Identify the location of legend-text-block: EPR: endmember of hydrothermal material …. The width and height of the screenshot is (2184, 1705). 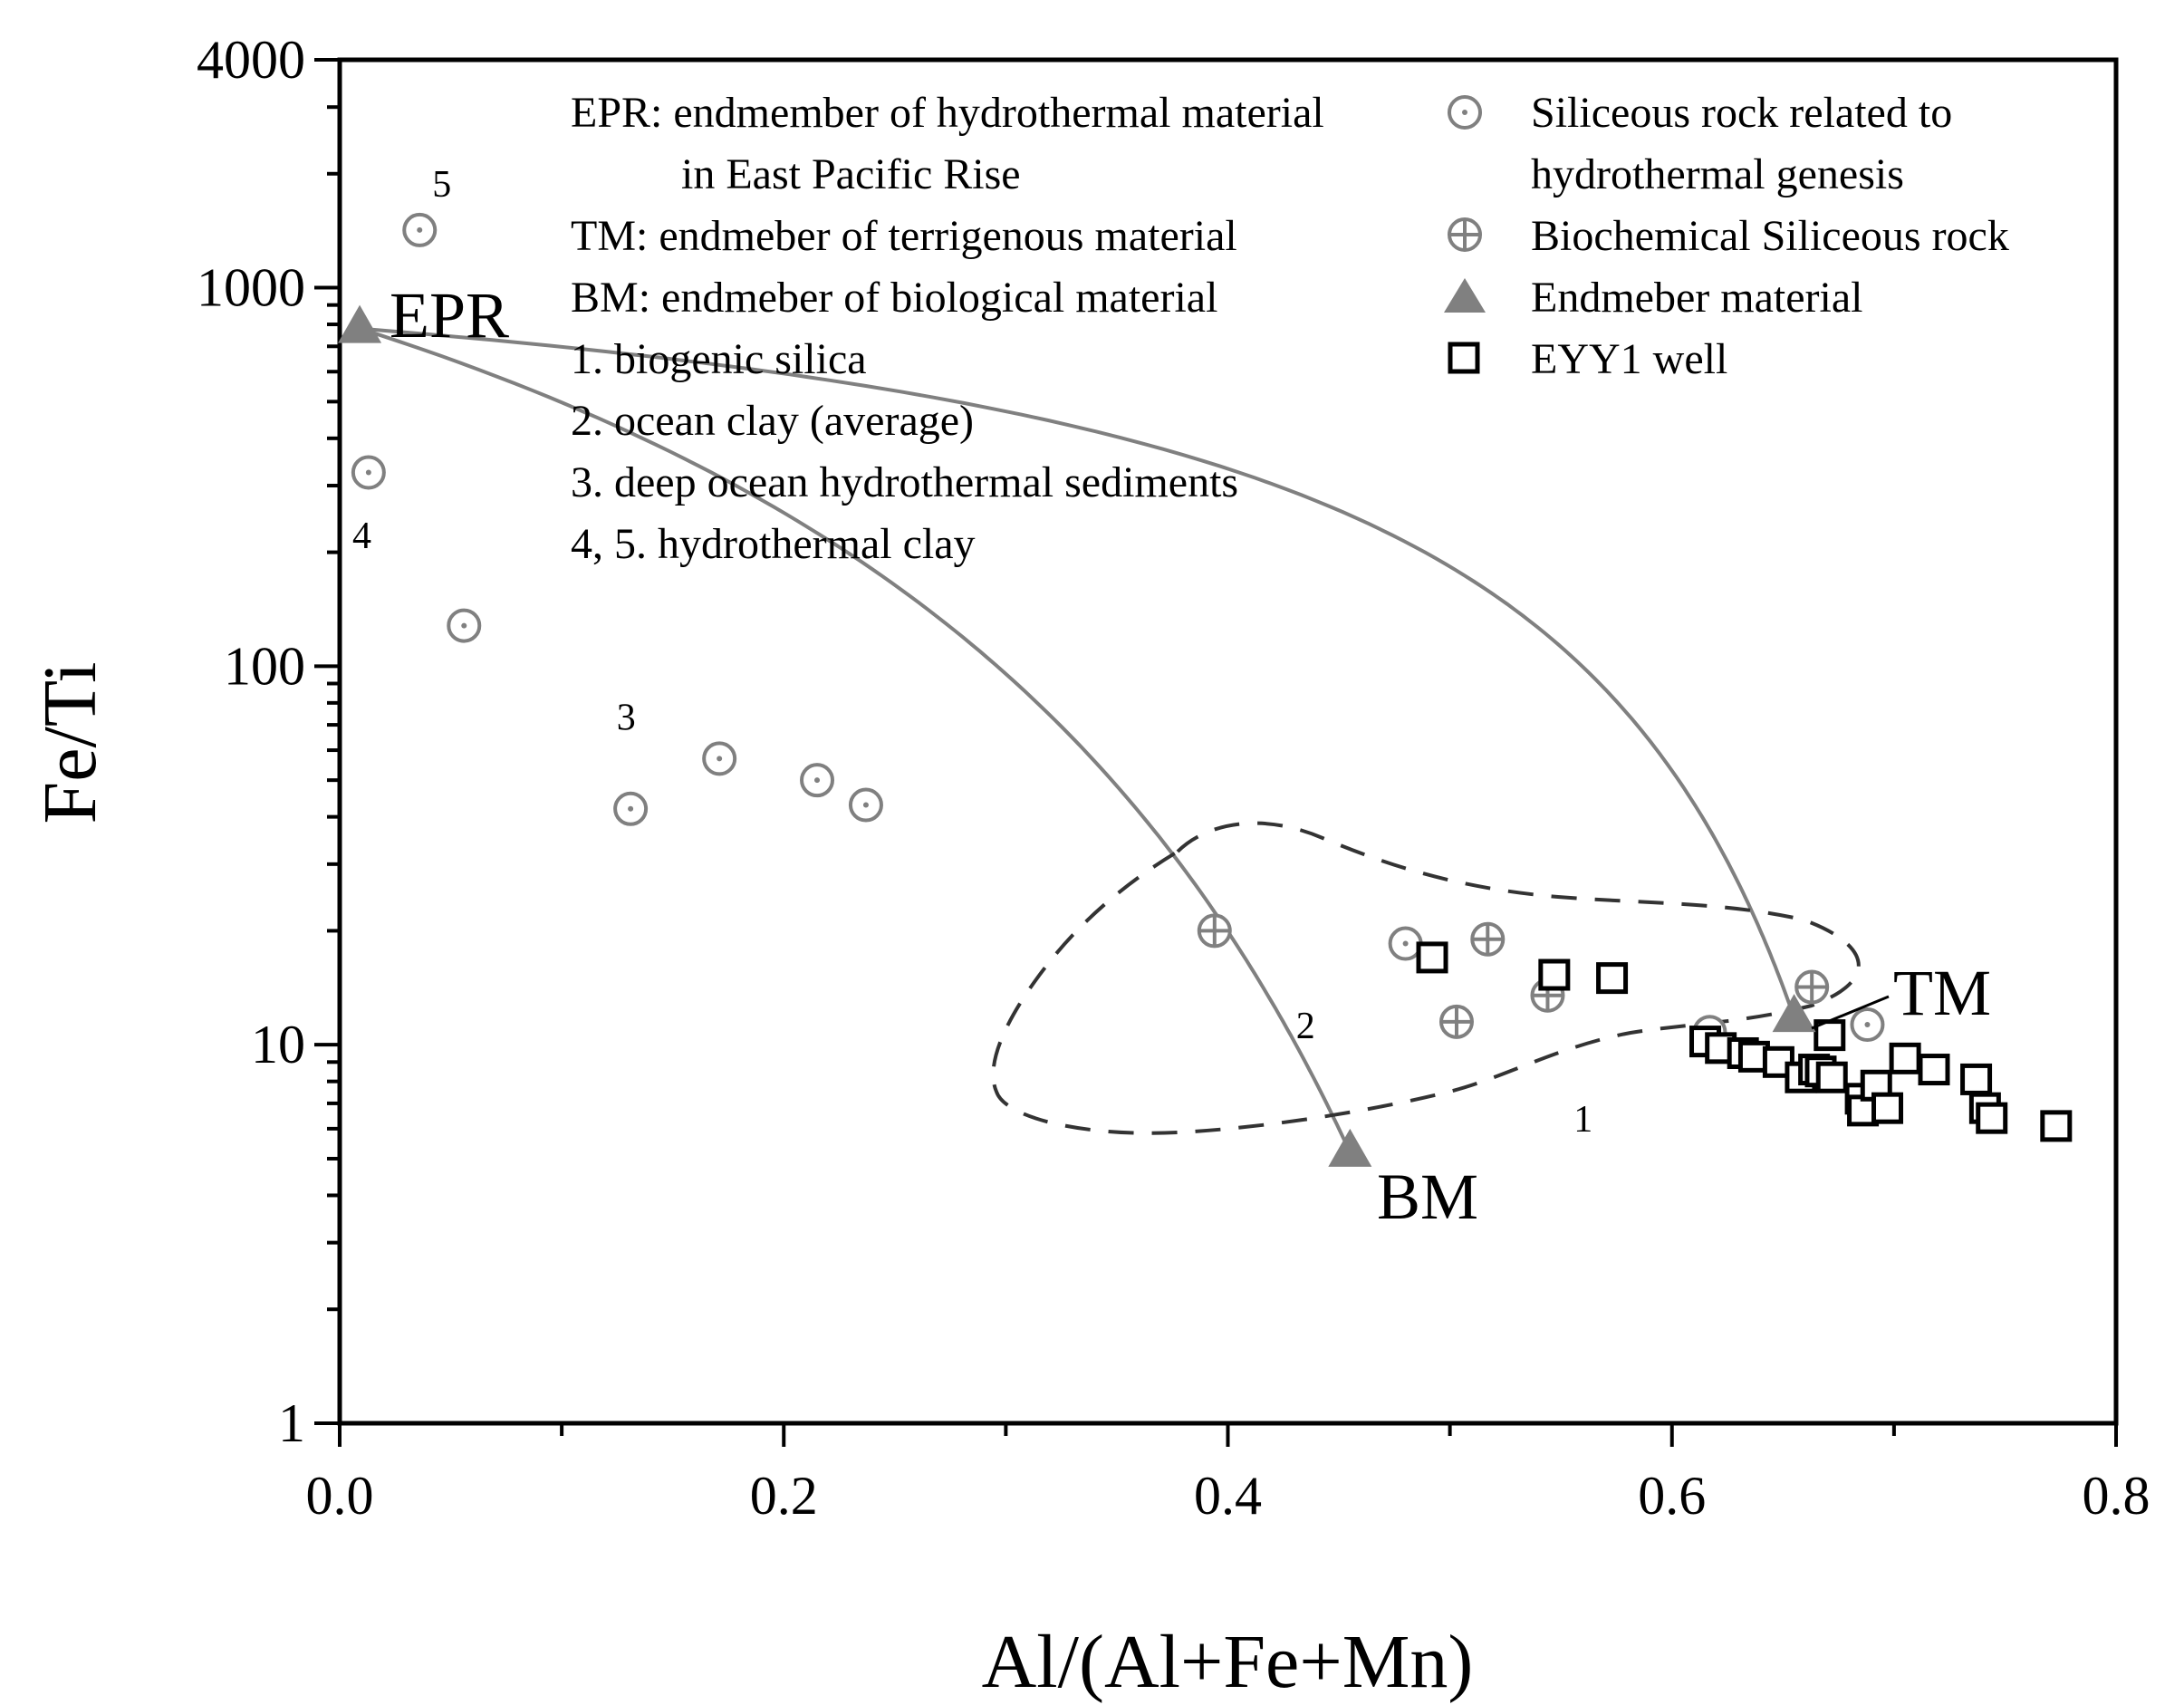
(947, 328).